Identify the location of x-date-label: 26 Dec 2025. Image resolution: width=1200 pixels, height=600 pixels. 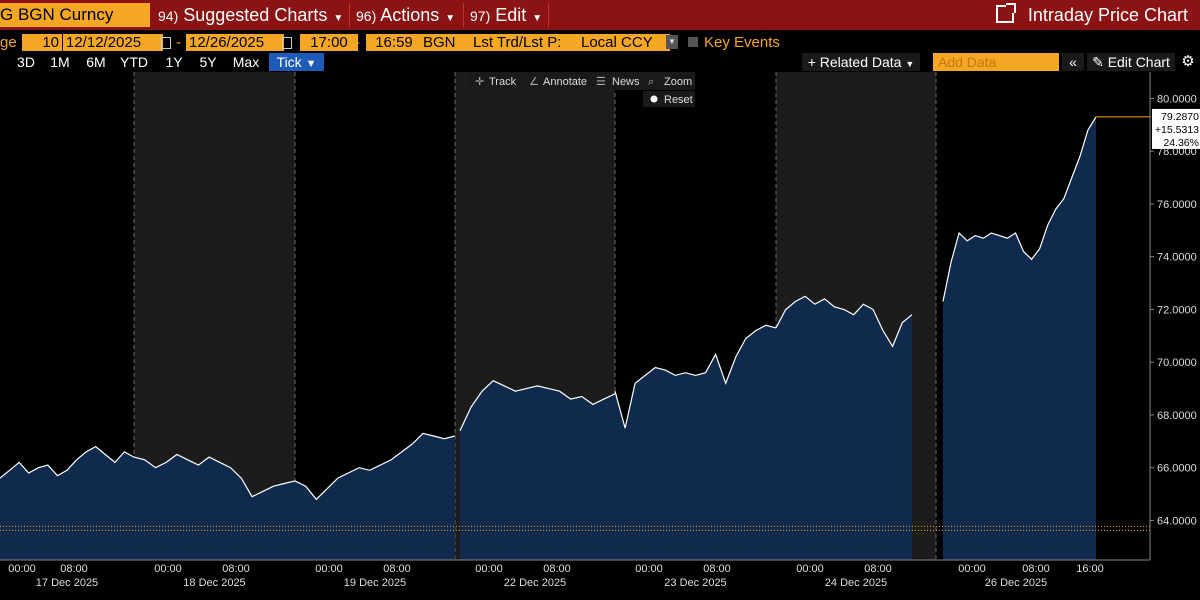
(1016, 583).